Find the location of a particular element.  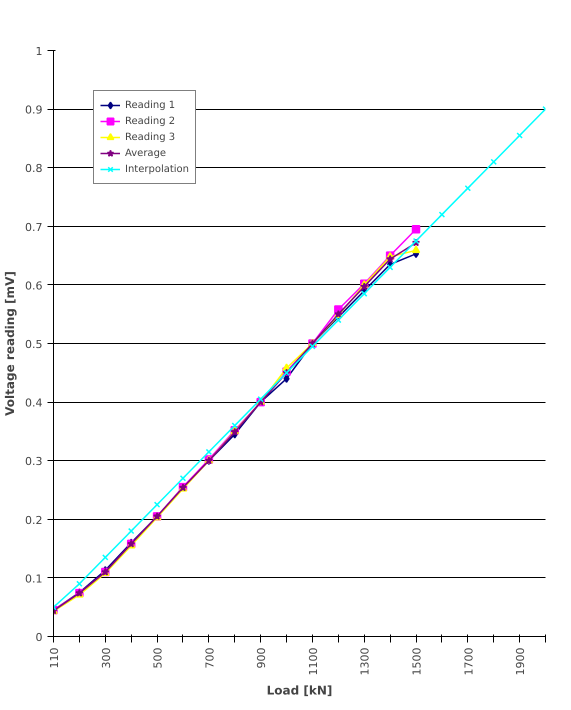

y-tick-label: 0.1 is located at coordinates (34, 579).